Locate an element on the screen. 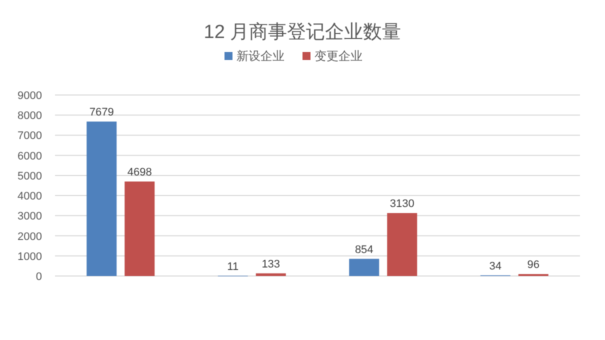 Image resolution: width=605 pixels, height=340 pixels. data-label: 133 is located at coordinates (271, 264).